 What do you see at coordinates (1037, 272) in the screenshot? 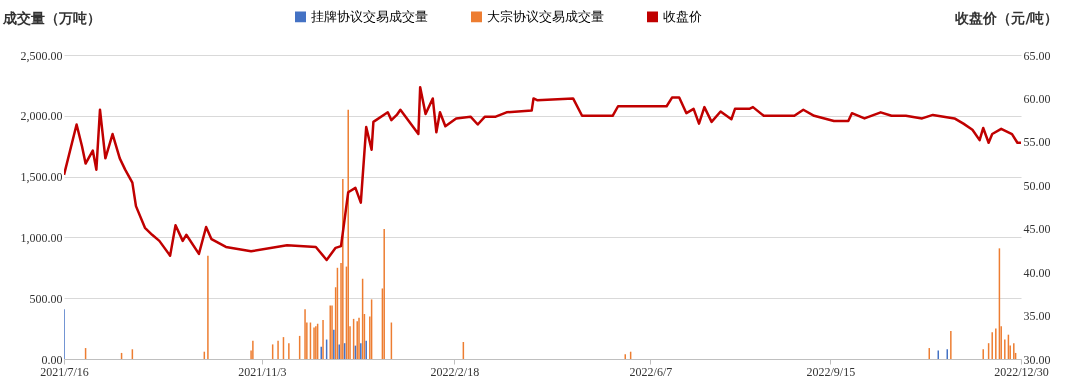
I see `y2-tick-label: 40.00` at bounding box center [1037, 272].